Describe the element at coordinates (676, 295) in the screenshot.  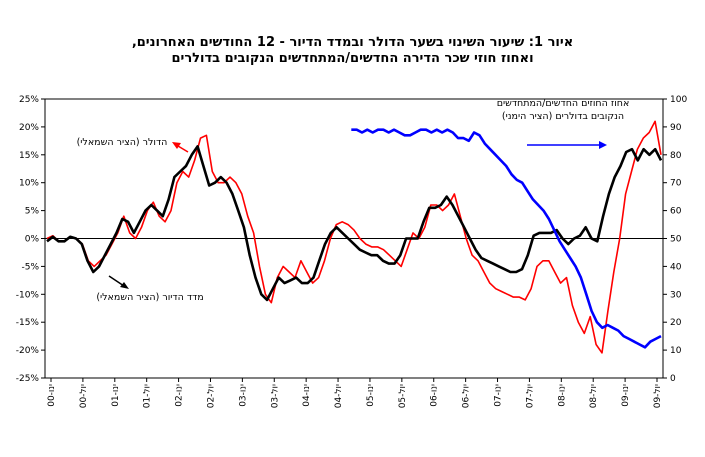
I see `right-axis-tick-label: 30` at that location.